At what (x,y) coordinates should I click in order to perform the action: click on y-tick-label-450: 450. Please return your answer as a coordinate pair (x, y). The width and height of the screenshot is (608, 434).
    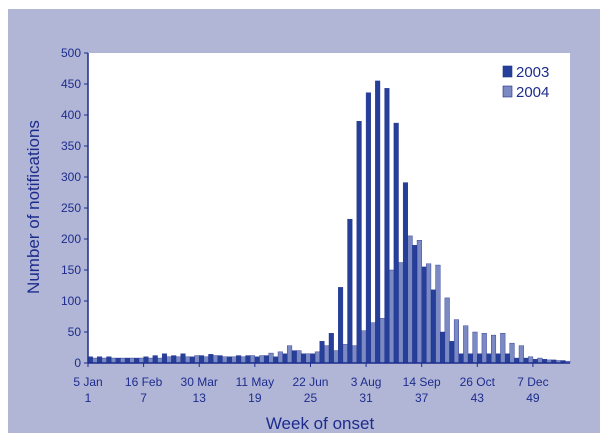
    Looking at the image, I should click on (71, 84).